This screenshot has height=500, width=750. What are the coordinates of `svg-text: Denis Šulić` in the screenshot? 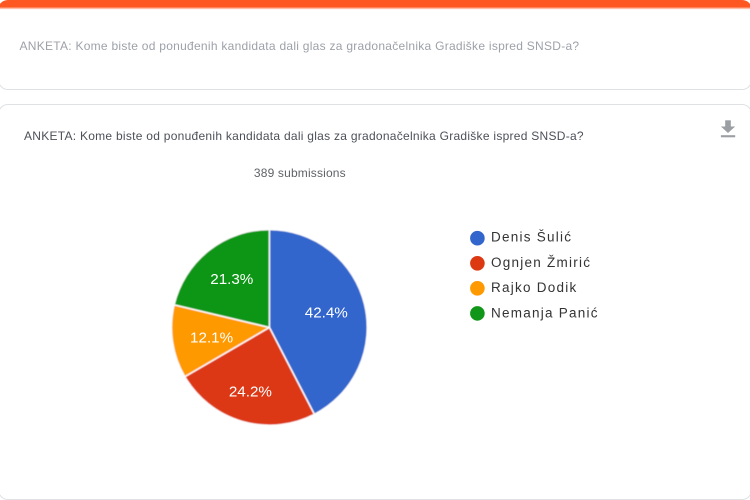 It's located at (531, 237).